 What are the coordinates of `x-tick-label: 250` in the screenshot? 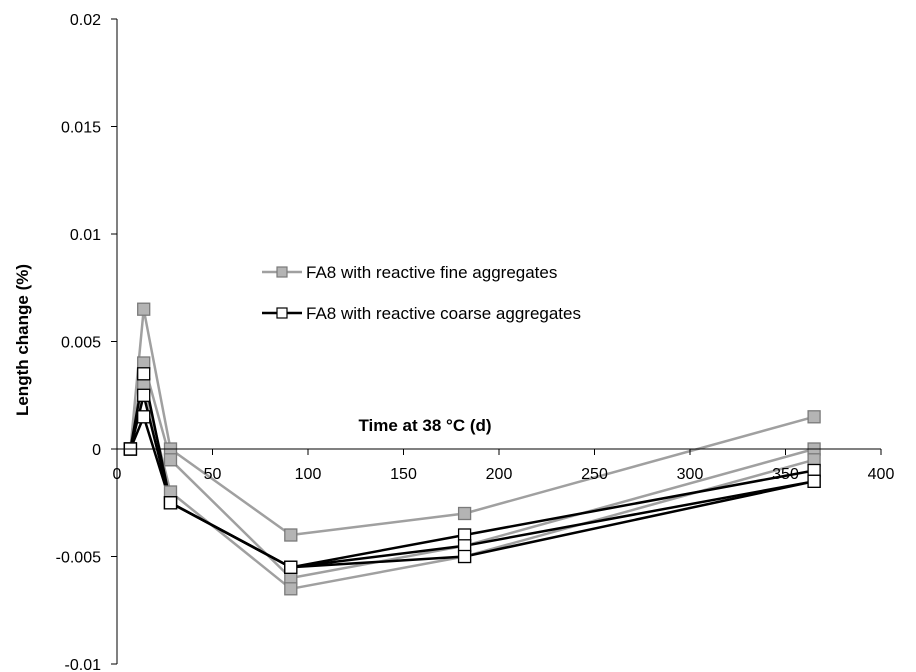 It's located at (594, 474).